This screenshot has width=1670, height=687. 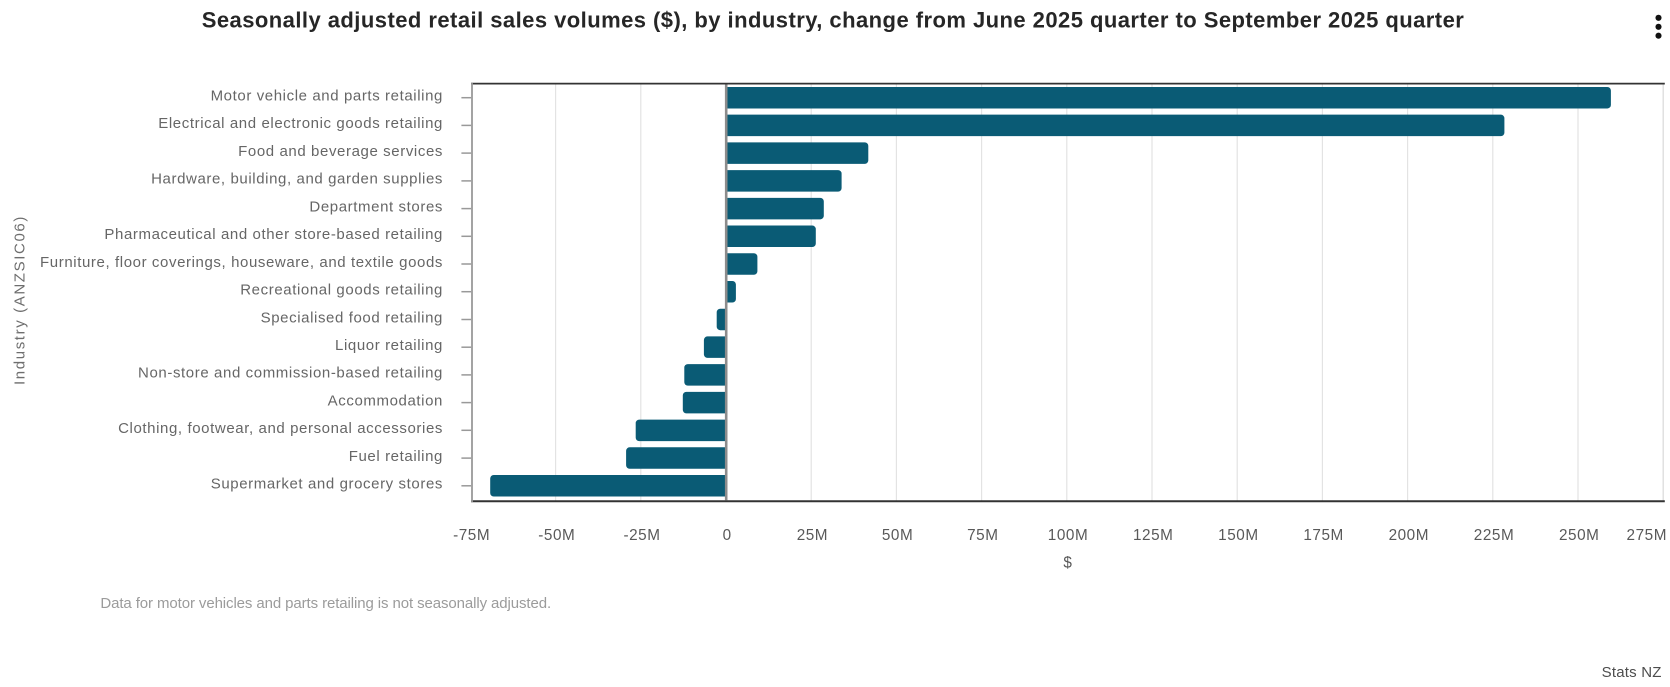 I want to click on svg-text: Food and beverage services, so click(x=340, y=151).